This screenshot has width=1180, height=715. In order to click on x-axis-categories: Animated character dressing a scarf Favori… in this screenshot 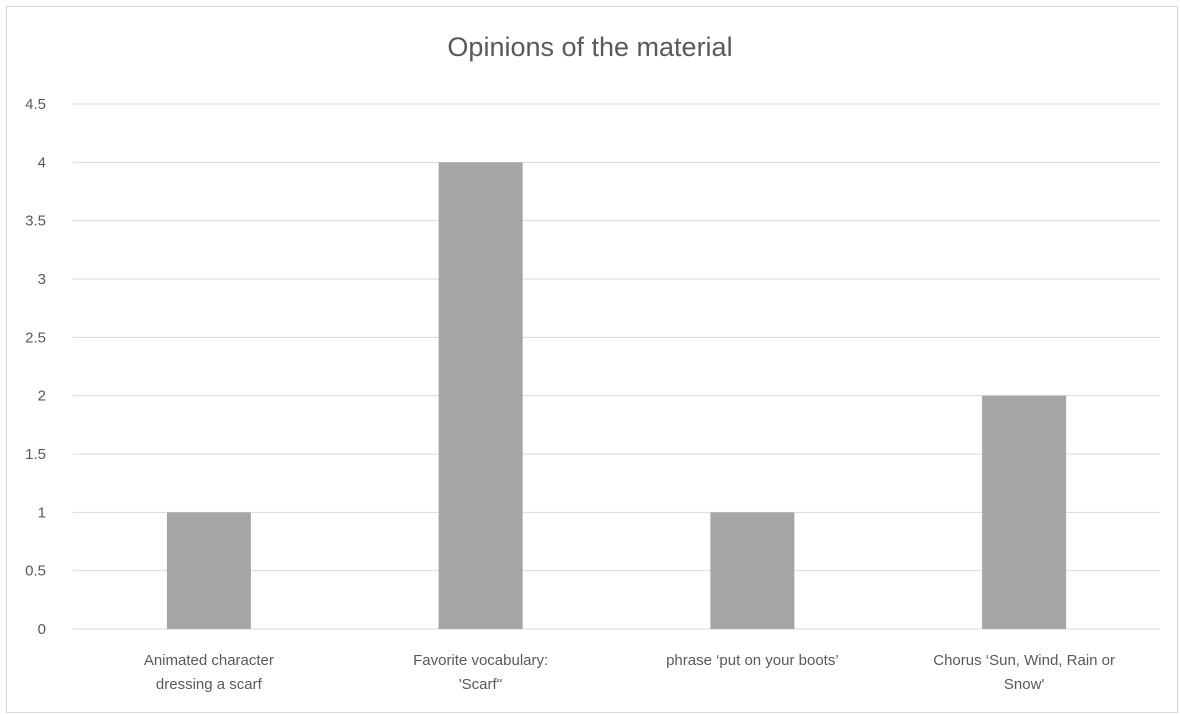, I will do `click(629, 672)`.